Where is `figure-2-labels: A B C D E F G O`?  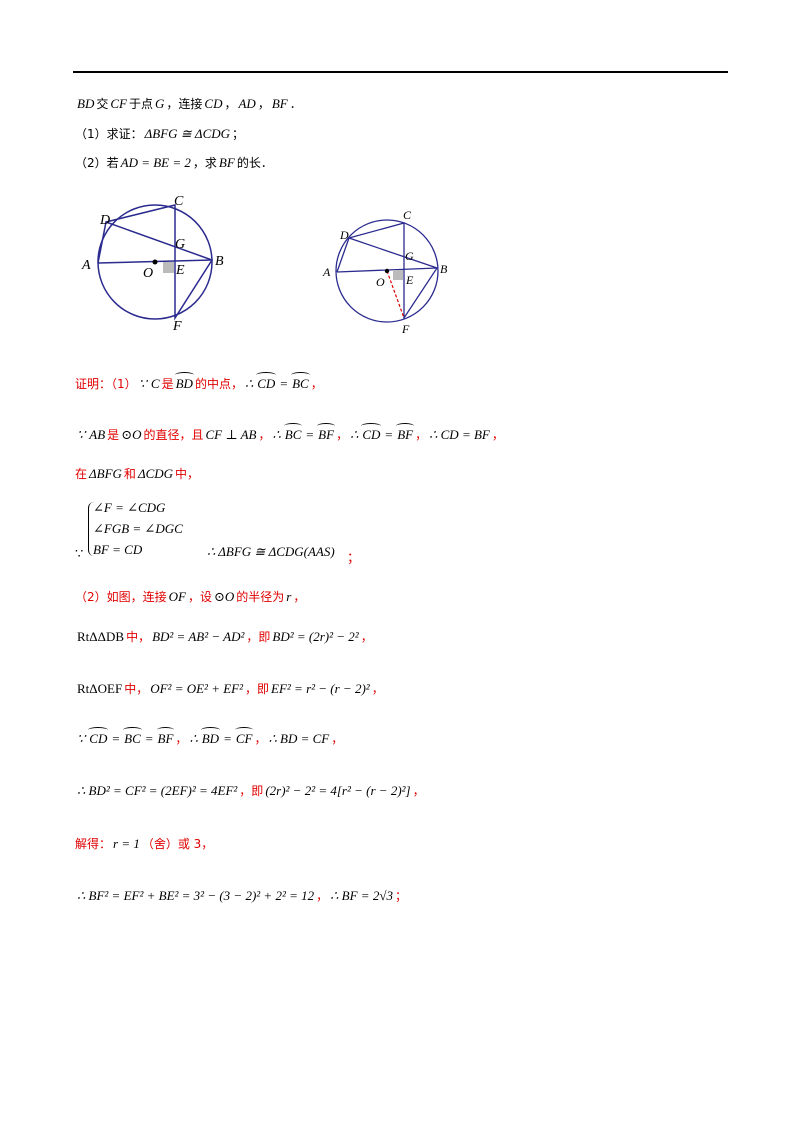 figure-2-labels: A B C D E F G O is located at coordinates (385, 272).